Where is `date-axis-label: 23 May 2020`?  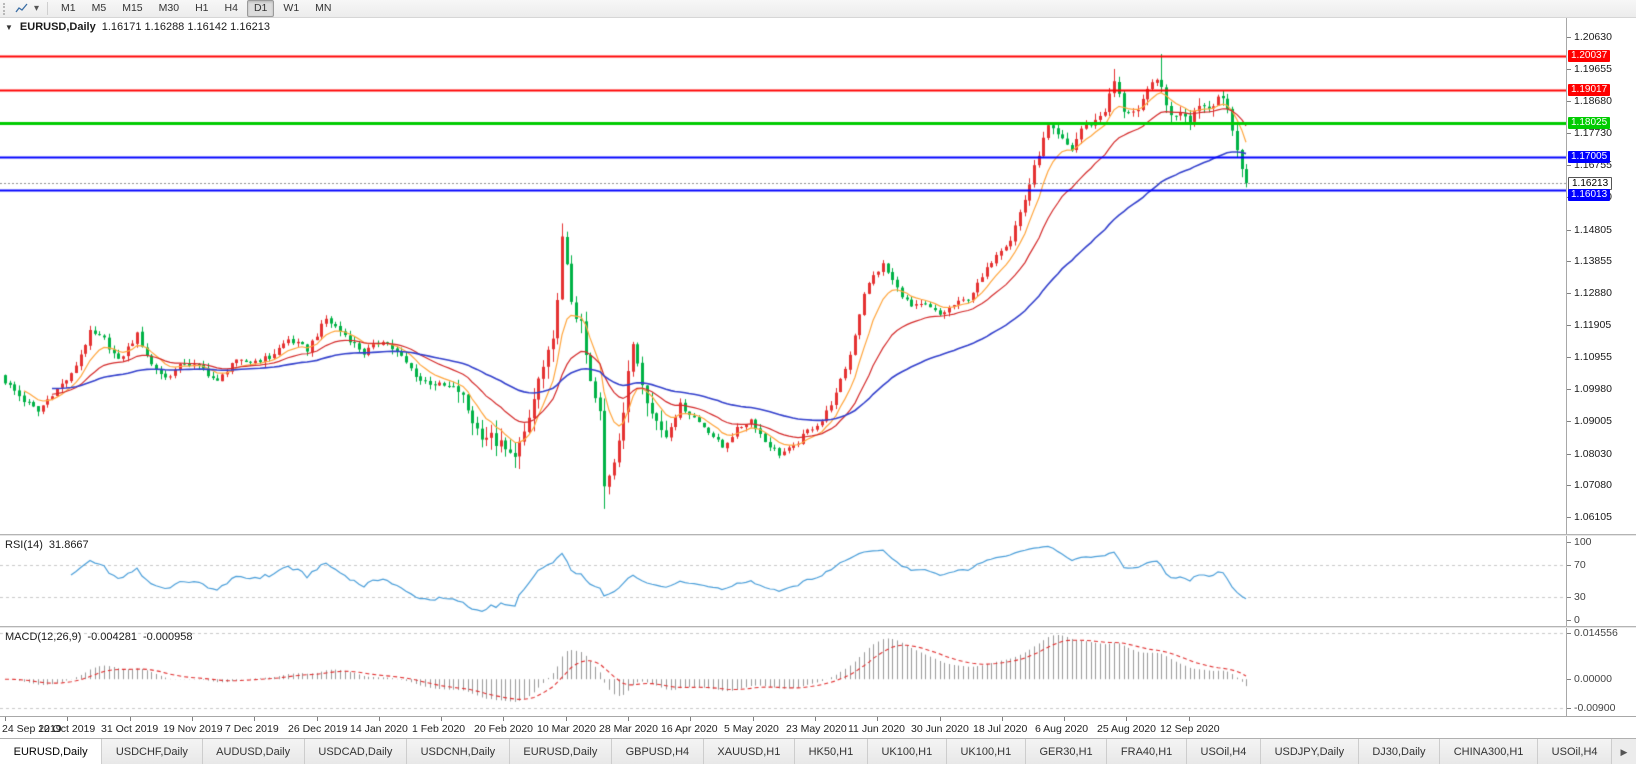 date-axis-label: 23 May 2020 is located at coordinates (816, 729).